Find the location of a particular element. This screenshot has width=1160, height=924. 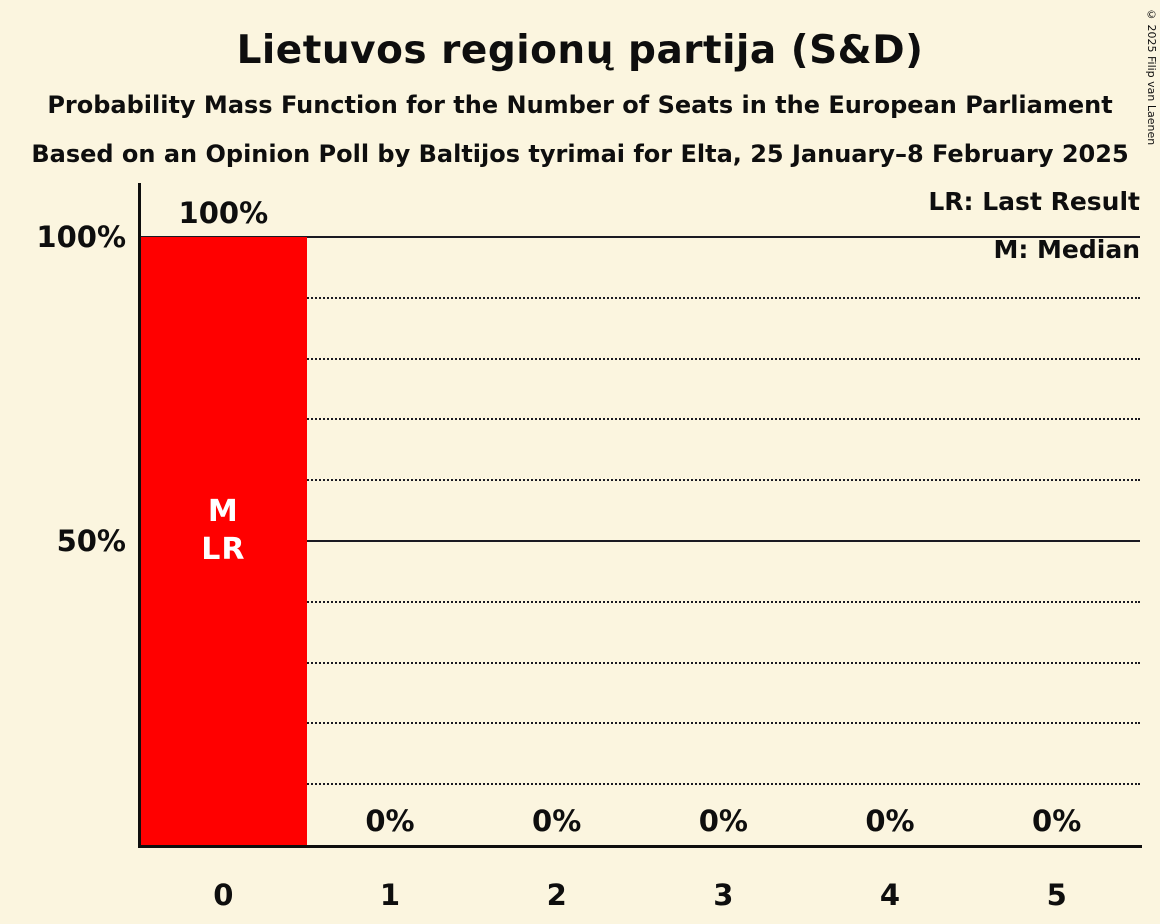

legend-median: M: Median is located at coordinates (1066, 249).